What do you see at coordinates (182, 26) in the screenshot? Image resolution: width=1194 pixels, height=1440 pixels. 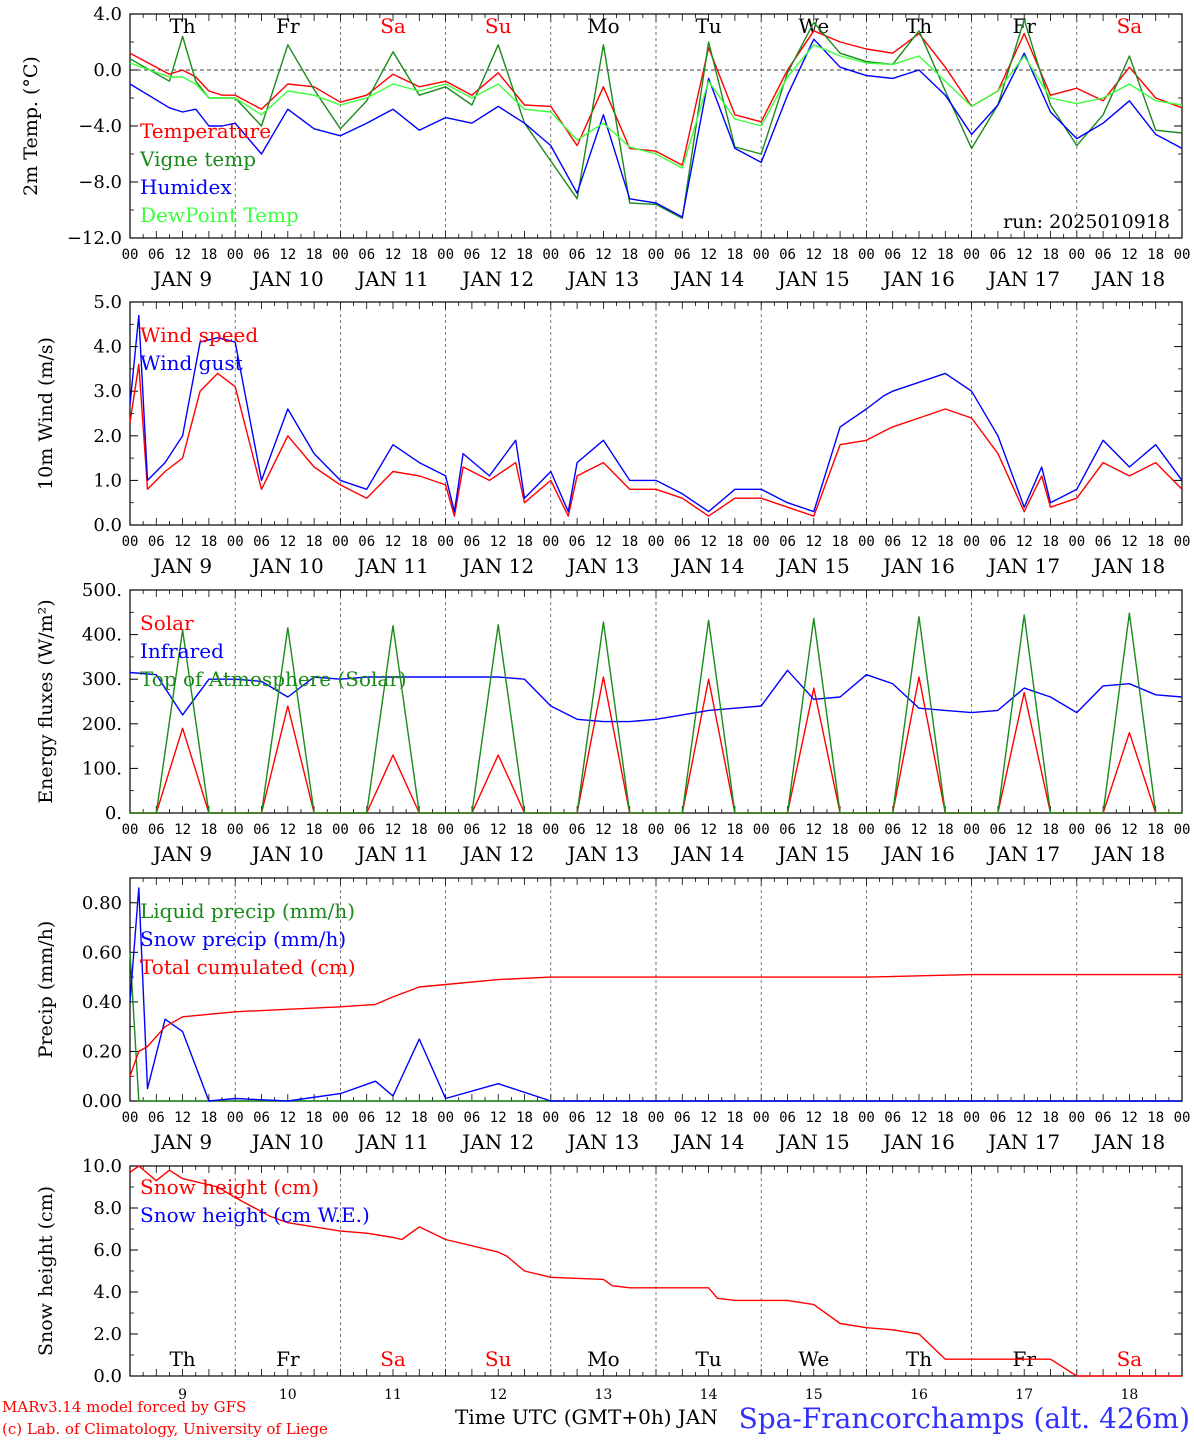 I see `weekday-label: Th` at bounding box center [182, 26].